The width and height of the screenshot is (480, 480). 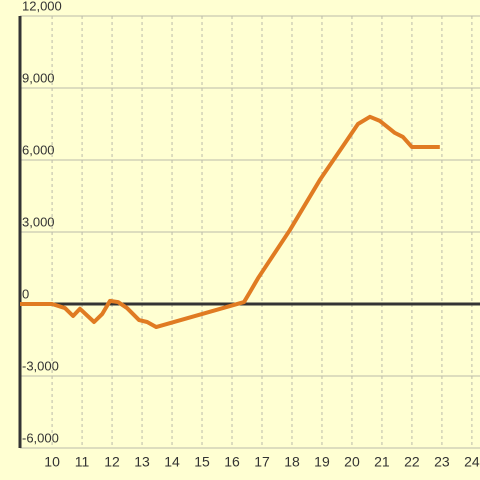 I want to click on x-tick-label: 15, so click(x=202, y=462).